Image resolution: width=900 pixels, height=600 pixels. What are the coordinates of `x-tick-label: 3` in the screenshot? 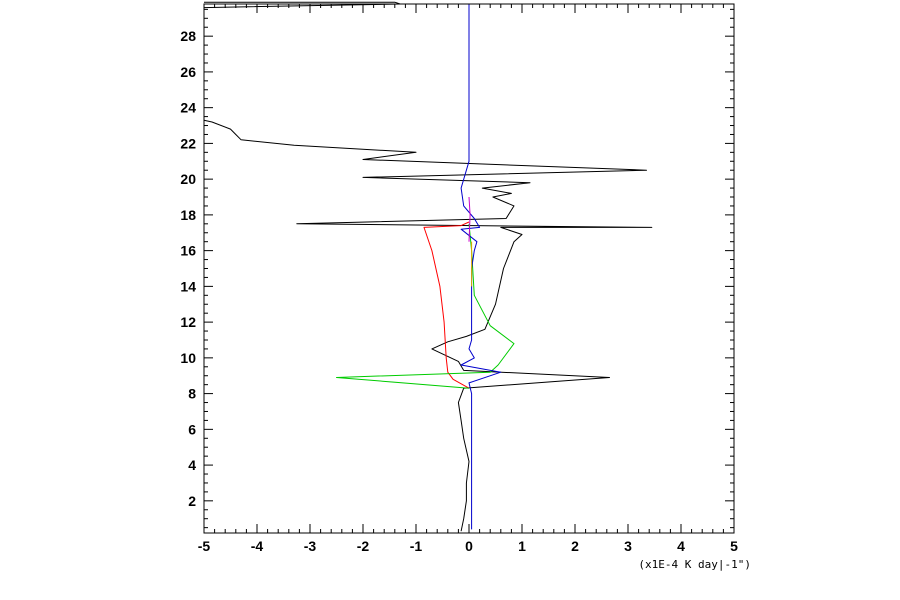 It's located at (628, 546).